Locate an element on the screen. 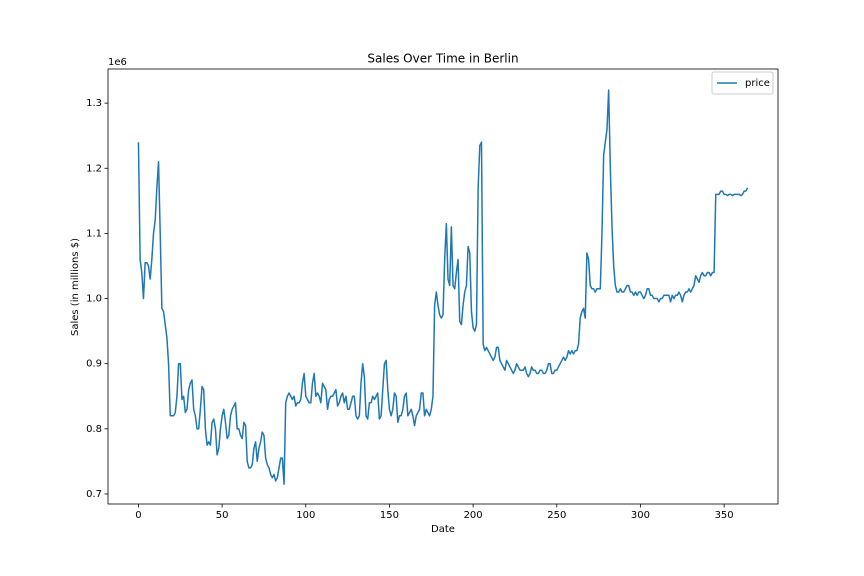 This screenshot has height=576, width=864. y-tick-label: 0.9 is located at coordinates (94, 364).